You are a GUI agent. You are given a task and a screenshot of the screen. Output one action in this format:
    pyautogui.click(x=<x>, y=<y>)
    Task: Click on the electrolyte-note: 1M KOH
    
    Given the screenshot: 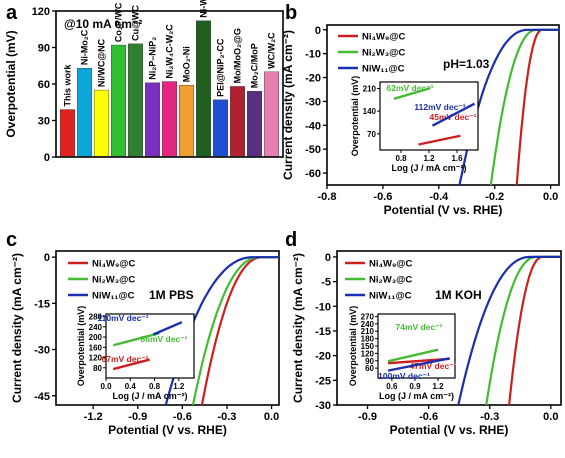 What is the action you would take?
    pyautogui.click(x=458, y=295)
    